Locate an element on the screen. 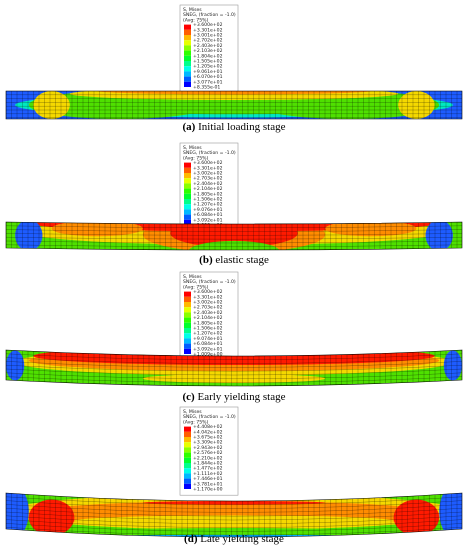 The height and width of the screenshot is (550, 468). legend-value: +3.781e+01 is located at coordinates (208, 484).